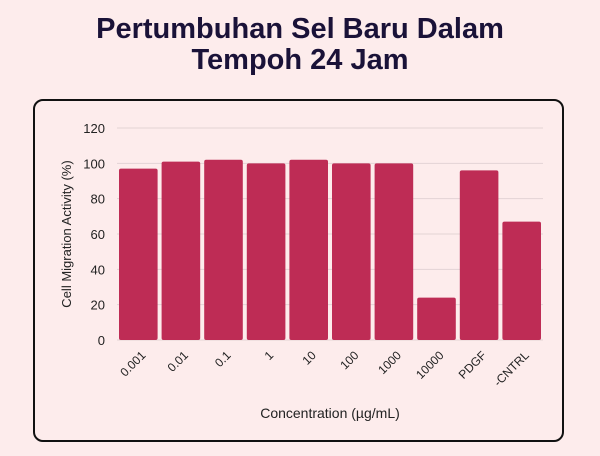 The height and width of the screenshot is (456, 600). Describe the element at coordinates (223, 359) in the screenshot. I see `x-tick-label: 0.1` at that location.